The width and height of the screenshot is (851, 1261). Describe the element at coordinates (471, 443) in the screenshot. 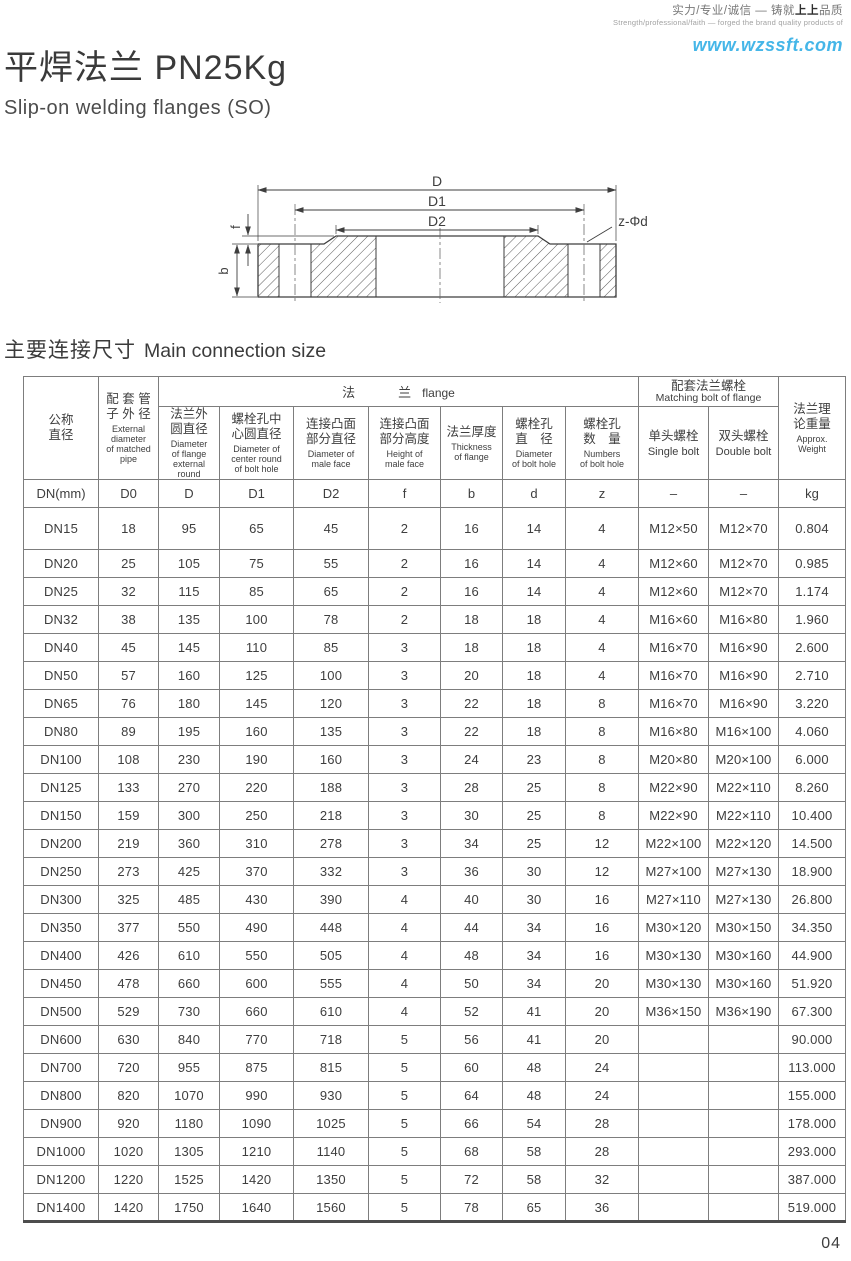

I see `col-header-flange-thickness: 法兰厚度 Thickness of flange` at that location.